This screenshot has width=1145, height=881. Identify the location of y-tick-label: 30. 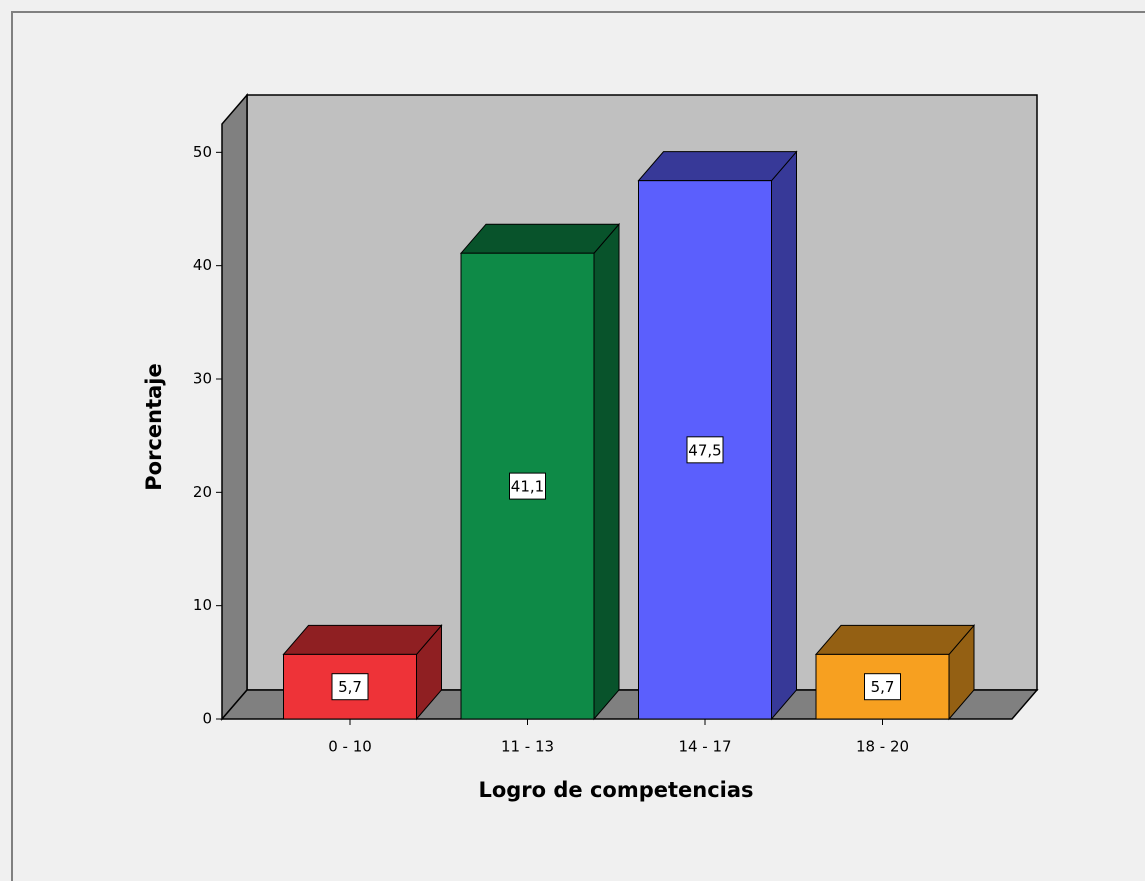
(202, 379).